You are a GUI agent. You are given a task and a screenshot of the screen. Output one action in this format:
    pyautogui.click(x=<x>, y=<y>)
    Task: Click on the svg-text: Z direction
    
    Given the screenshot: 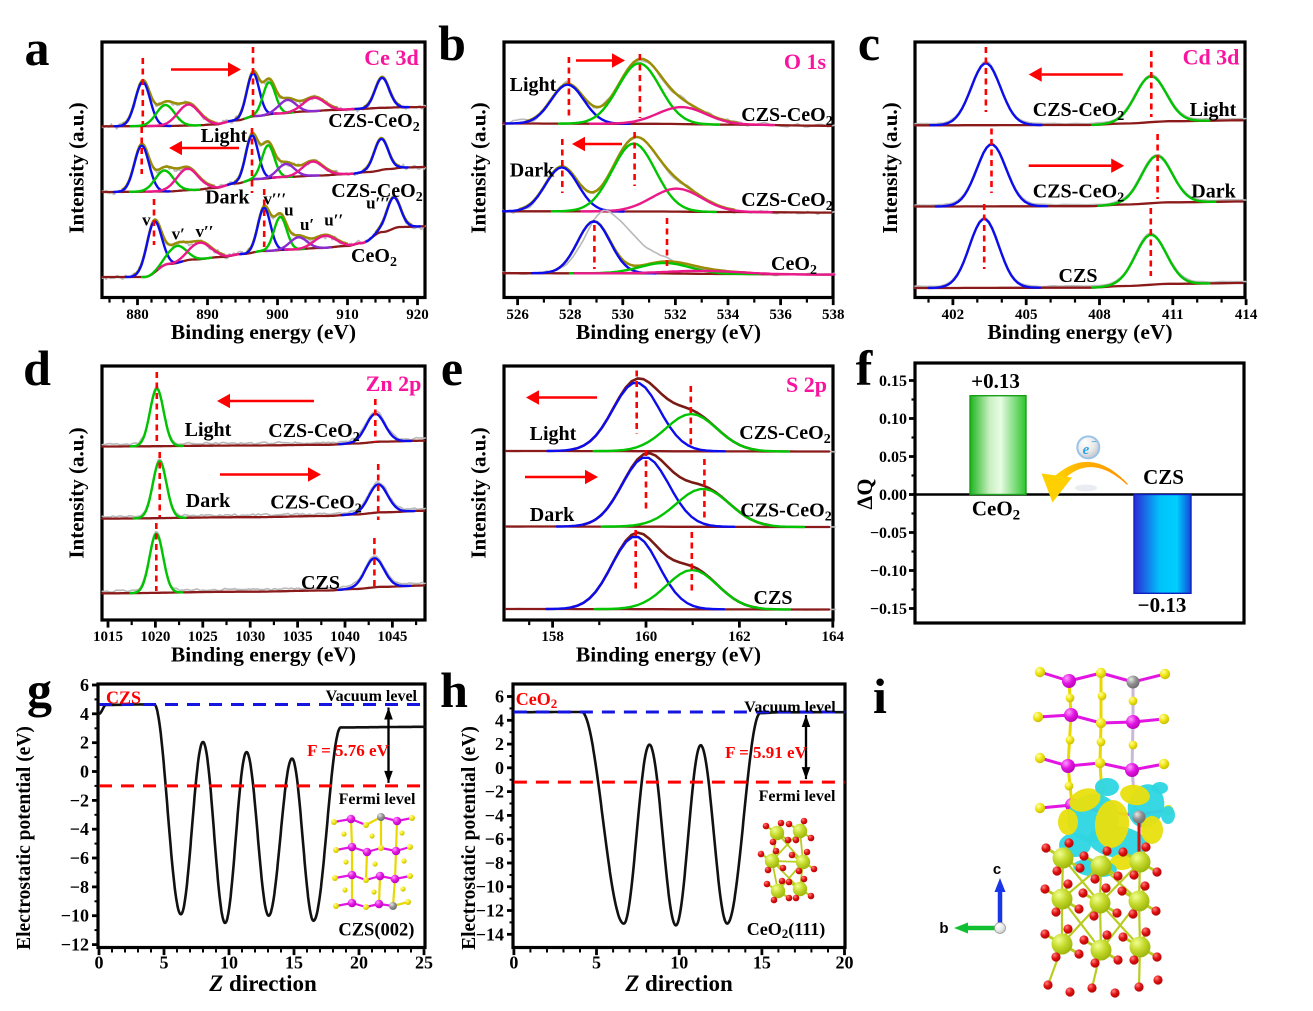 What is the action you would take?
    pyautogui.click(x=262, y=983)
    